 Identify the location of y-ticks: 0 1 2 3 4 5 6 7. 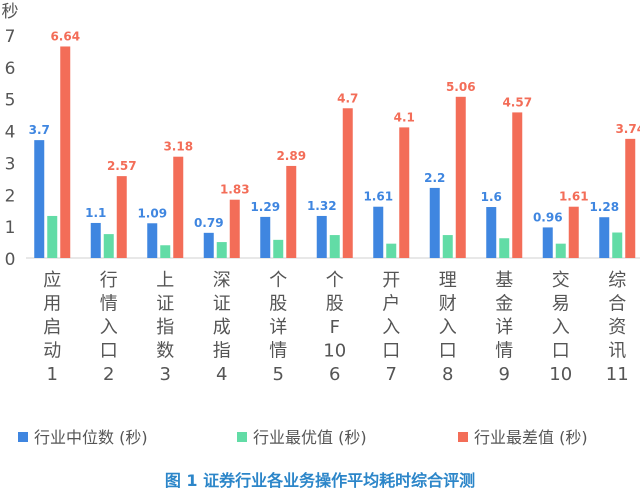
(10, 148).